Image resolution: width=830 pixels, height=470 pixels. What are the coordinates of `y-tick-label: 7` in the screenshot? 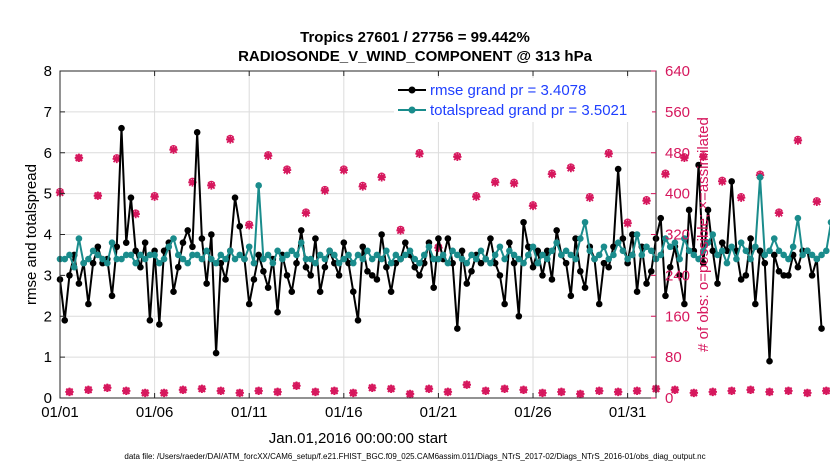 It's located at (48, 112).